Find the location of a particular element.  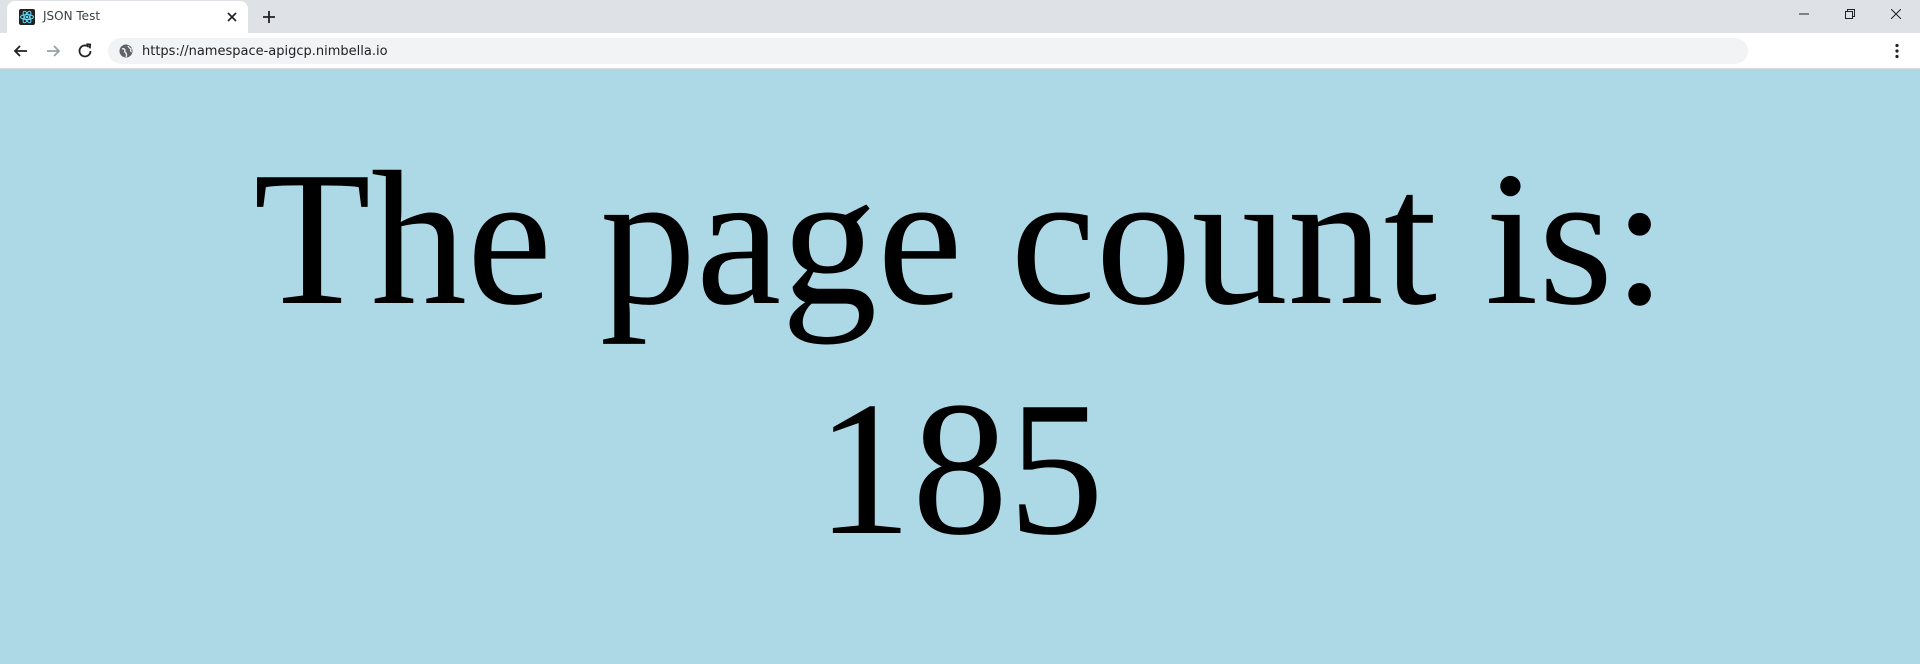

new-tab-plus-icon is located at coordinates (269, 17).